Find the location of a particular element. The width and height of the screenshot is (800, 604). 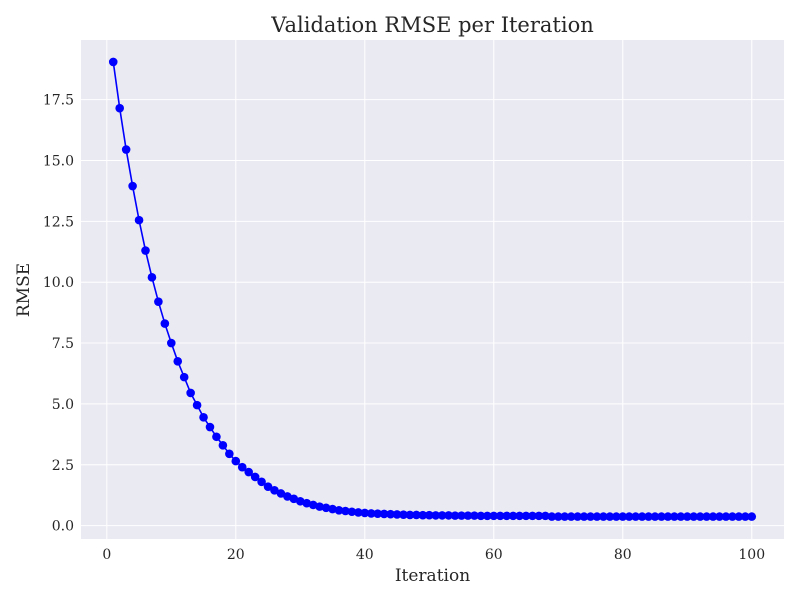

x-axis-ticks: 0 20 40 60 80 100 is located at coordinates (433, 555).